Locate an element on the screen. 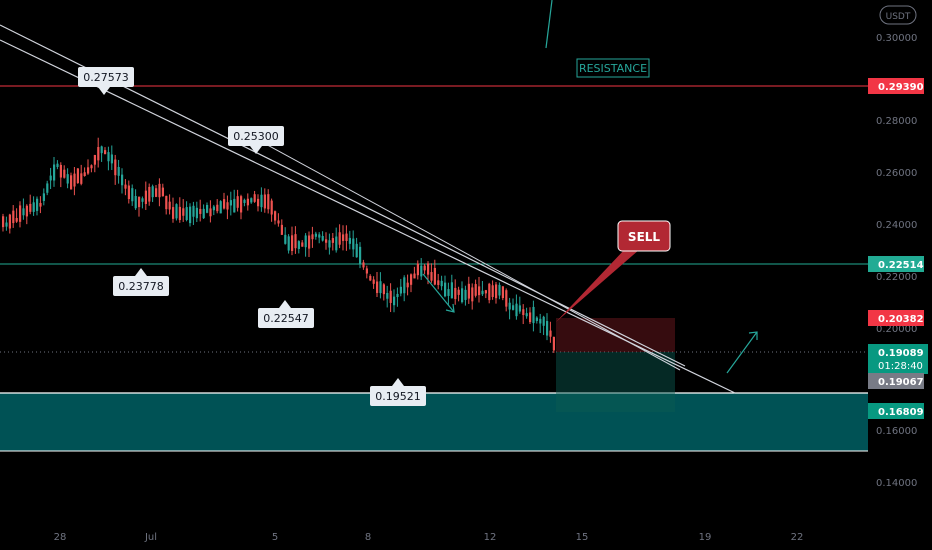 This screenshot has height=550, width=932. price-callout-label: 0.23778 is located at coordinates (141, 286).